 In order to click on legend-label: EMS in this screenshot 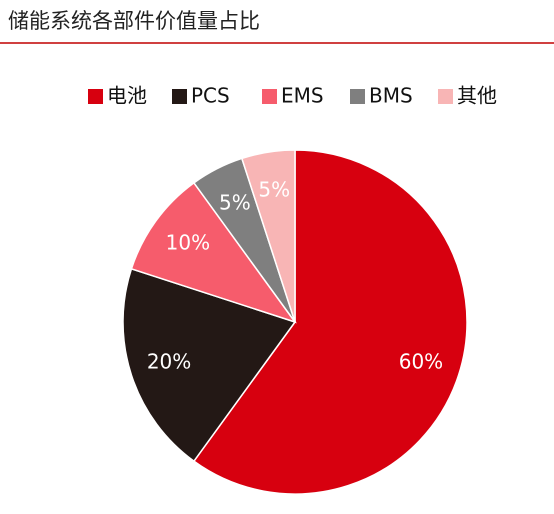, I will do `click(302, 96)`.